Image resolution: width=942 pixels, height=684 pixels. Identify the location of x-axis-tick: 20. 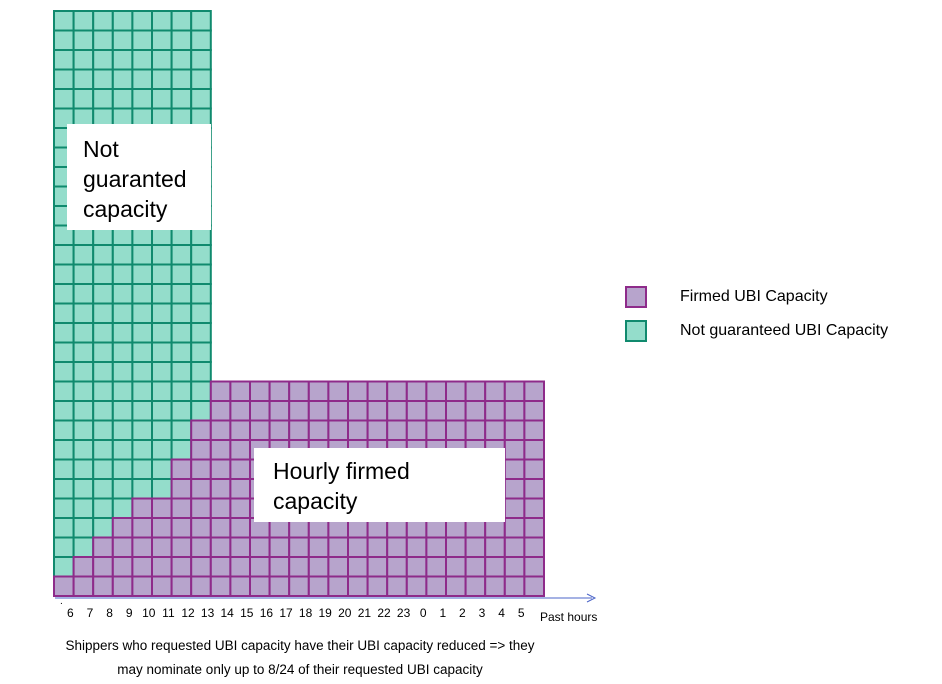
(345, 613).